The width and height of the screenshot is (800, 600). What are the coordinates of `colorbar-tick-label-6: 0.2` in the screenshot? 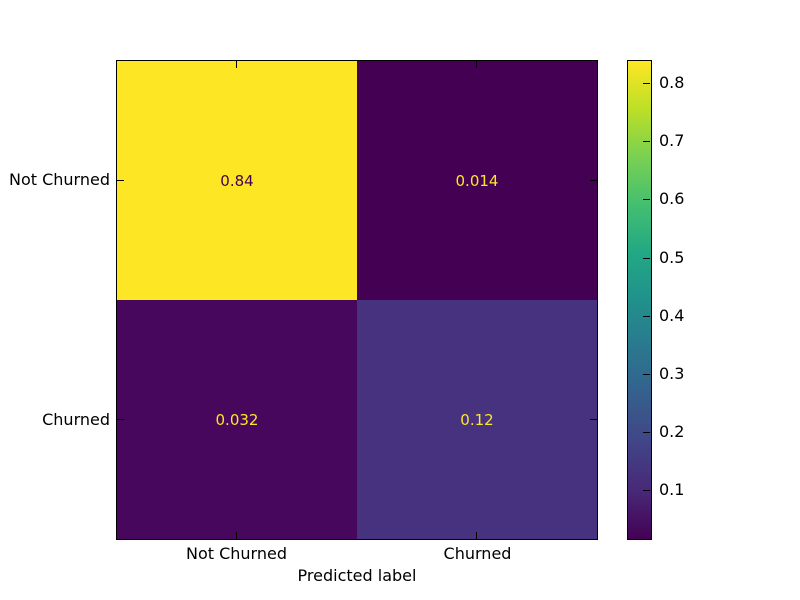 It's located at (672, 431).